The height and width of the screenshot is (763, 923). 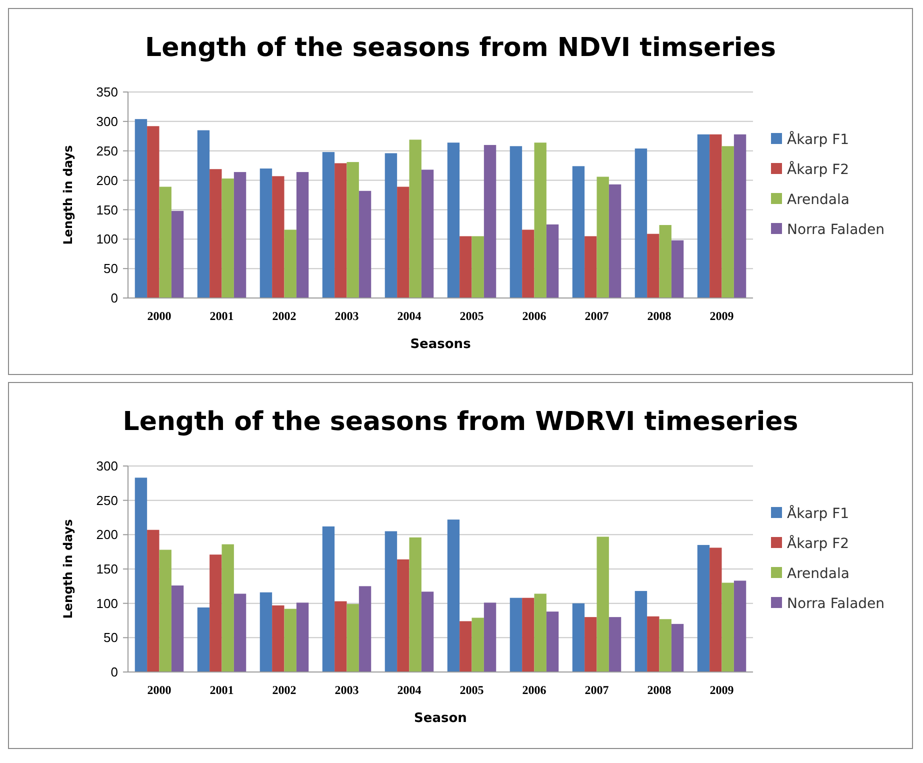 I want to click on x-tick-label: 2009, so click(x=722, y=690).